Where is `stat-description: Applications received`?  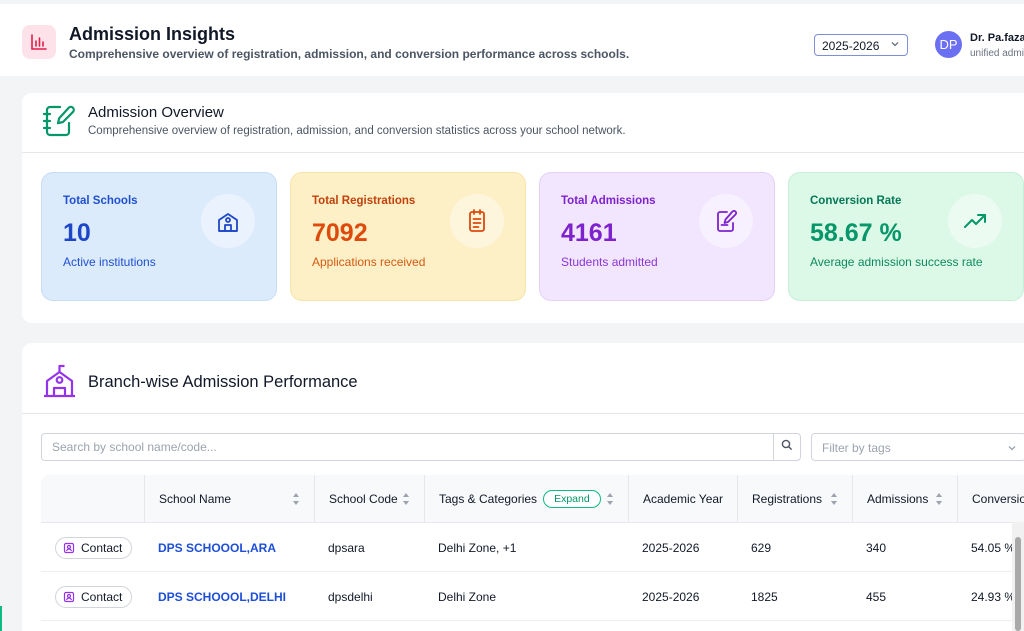
stat-description: Applications received is located at coordinates (369, 262).